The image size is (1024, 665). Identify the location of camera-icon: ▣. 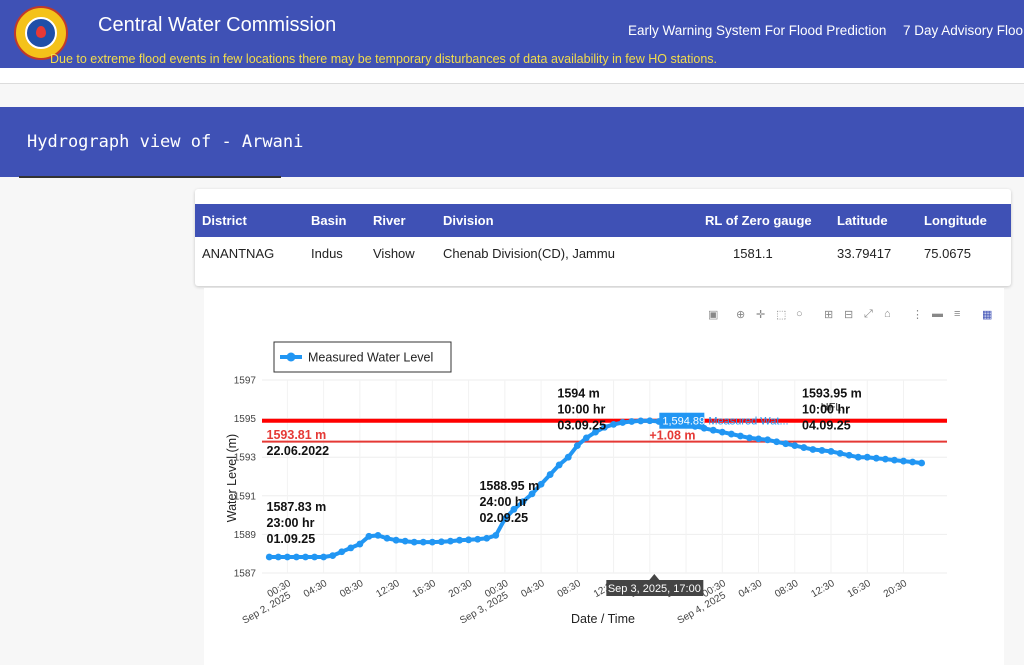
(713, 315).